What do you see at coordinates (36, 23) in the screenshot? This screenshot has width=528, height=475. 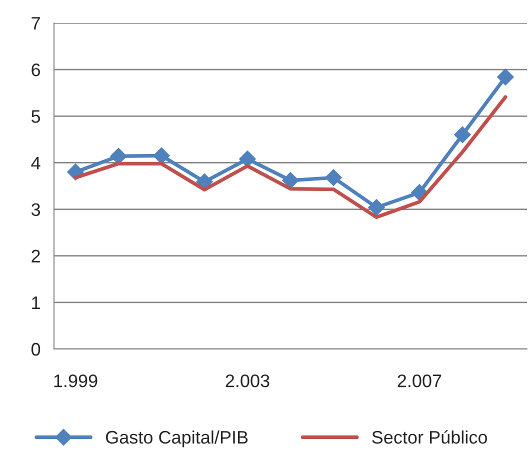 I see `y-tick-label: 7` at bounding box center [36, 23].